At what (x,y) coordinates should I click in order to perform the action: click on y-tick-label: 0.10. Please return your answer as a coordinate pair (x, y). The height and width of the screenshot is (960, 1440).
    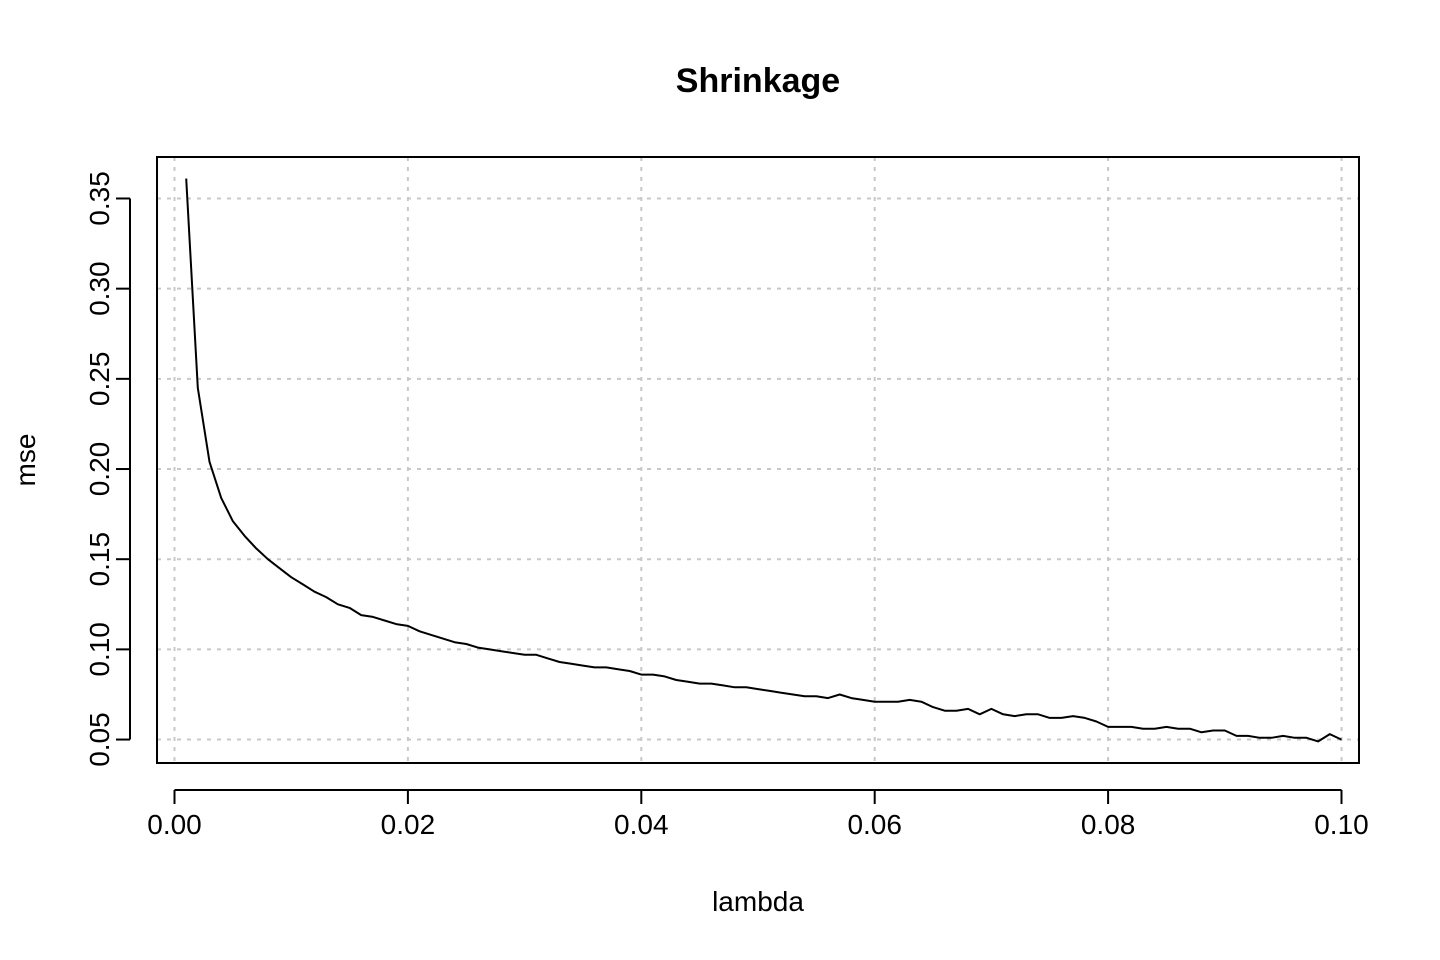
    Looking at the image, I should click on (99, 649).